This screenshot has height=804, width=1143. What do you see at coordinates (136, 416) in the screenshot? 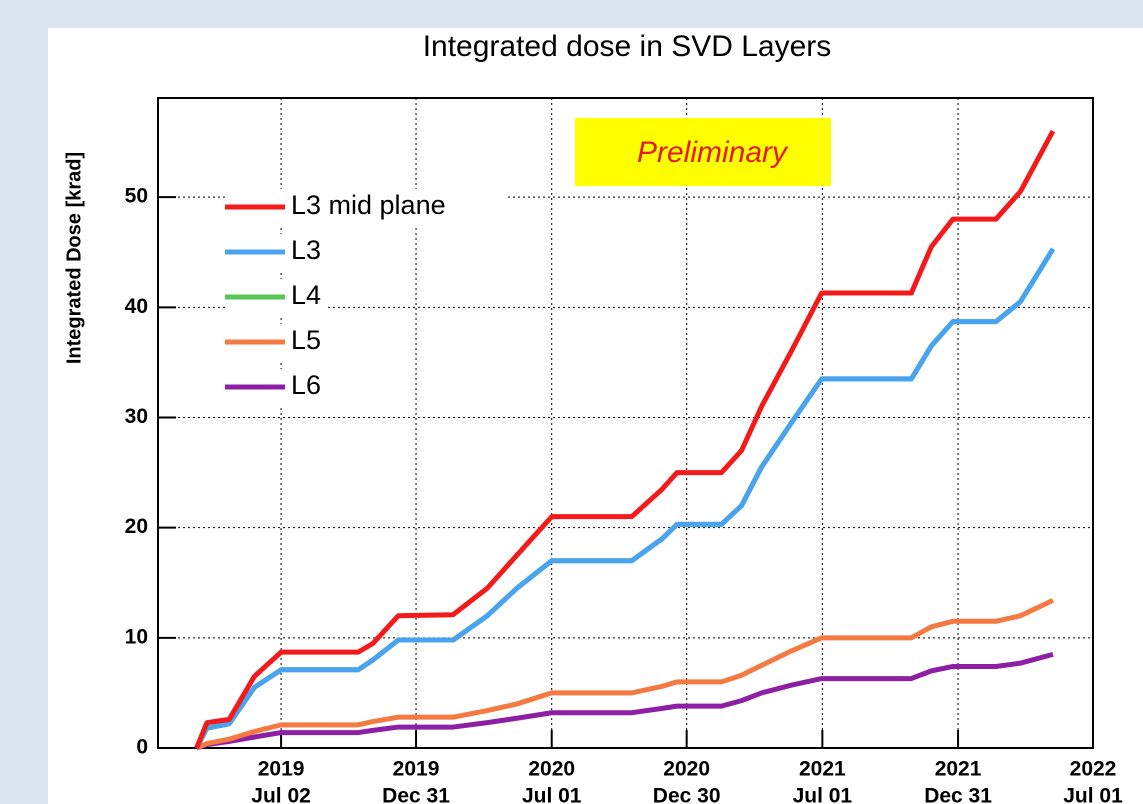
I see `y-tick-label: 30` at bounding box center [136, 416].